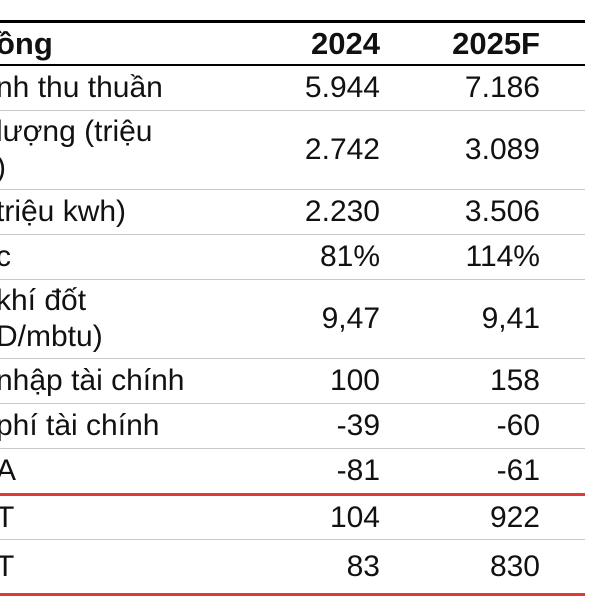  Describe the element at coordinates (502, 256) in the screenshot. I see `value-2025f: 114%` at that location.